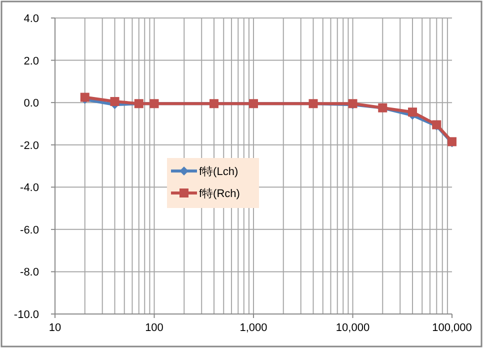 Image resolution: width=483 pixels, height=348 pixels. Describe the element at coordinates (154, 328) in the screenshot. I see `x-tick-label: 100` at that location.